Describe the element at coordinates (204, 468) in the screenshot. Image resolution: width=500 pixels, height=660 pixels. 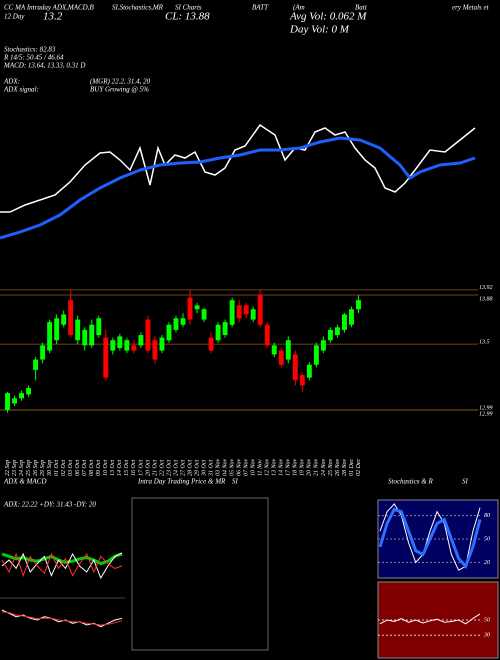
I see `x-tick-label: 30 Oct` at that location.